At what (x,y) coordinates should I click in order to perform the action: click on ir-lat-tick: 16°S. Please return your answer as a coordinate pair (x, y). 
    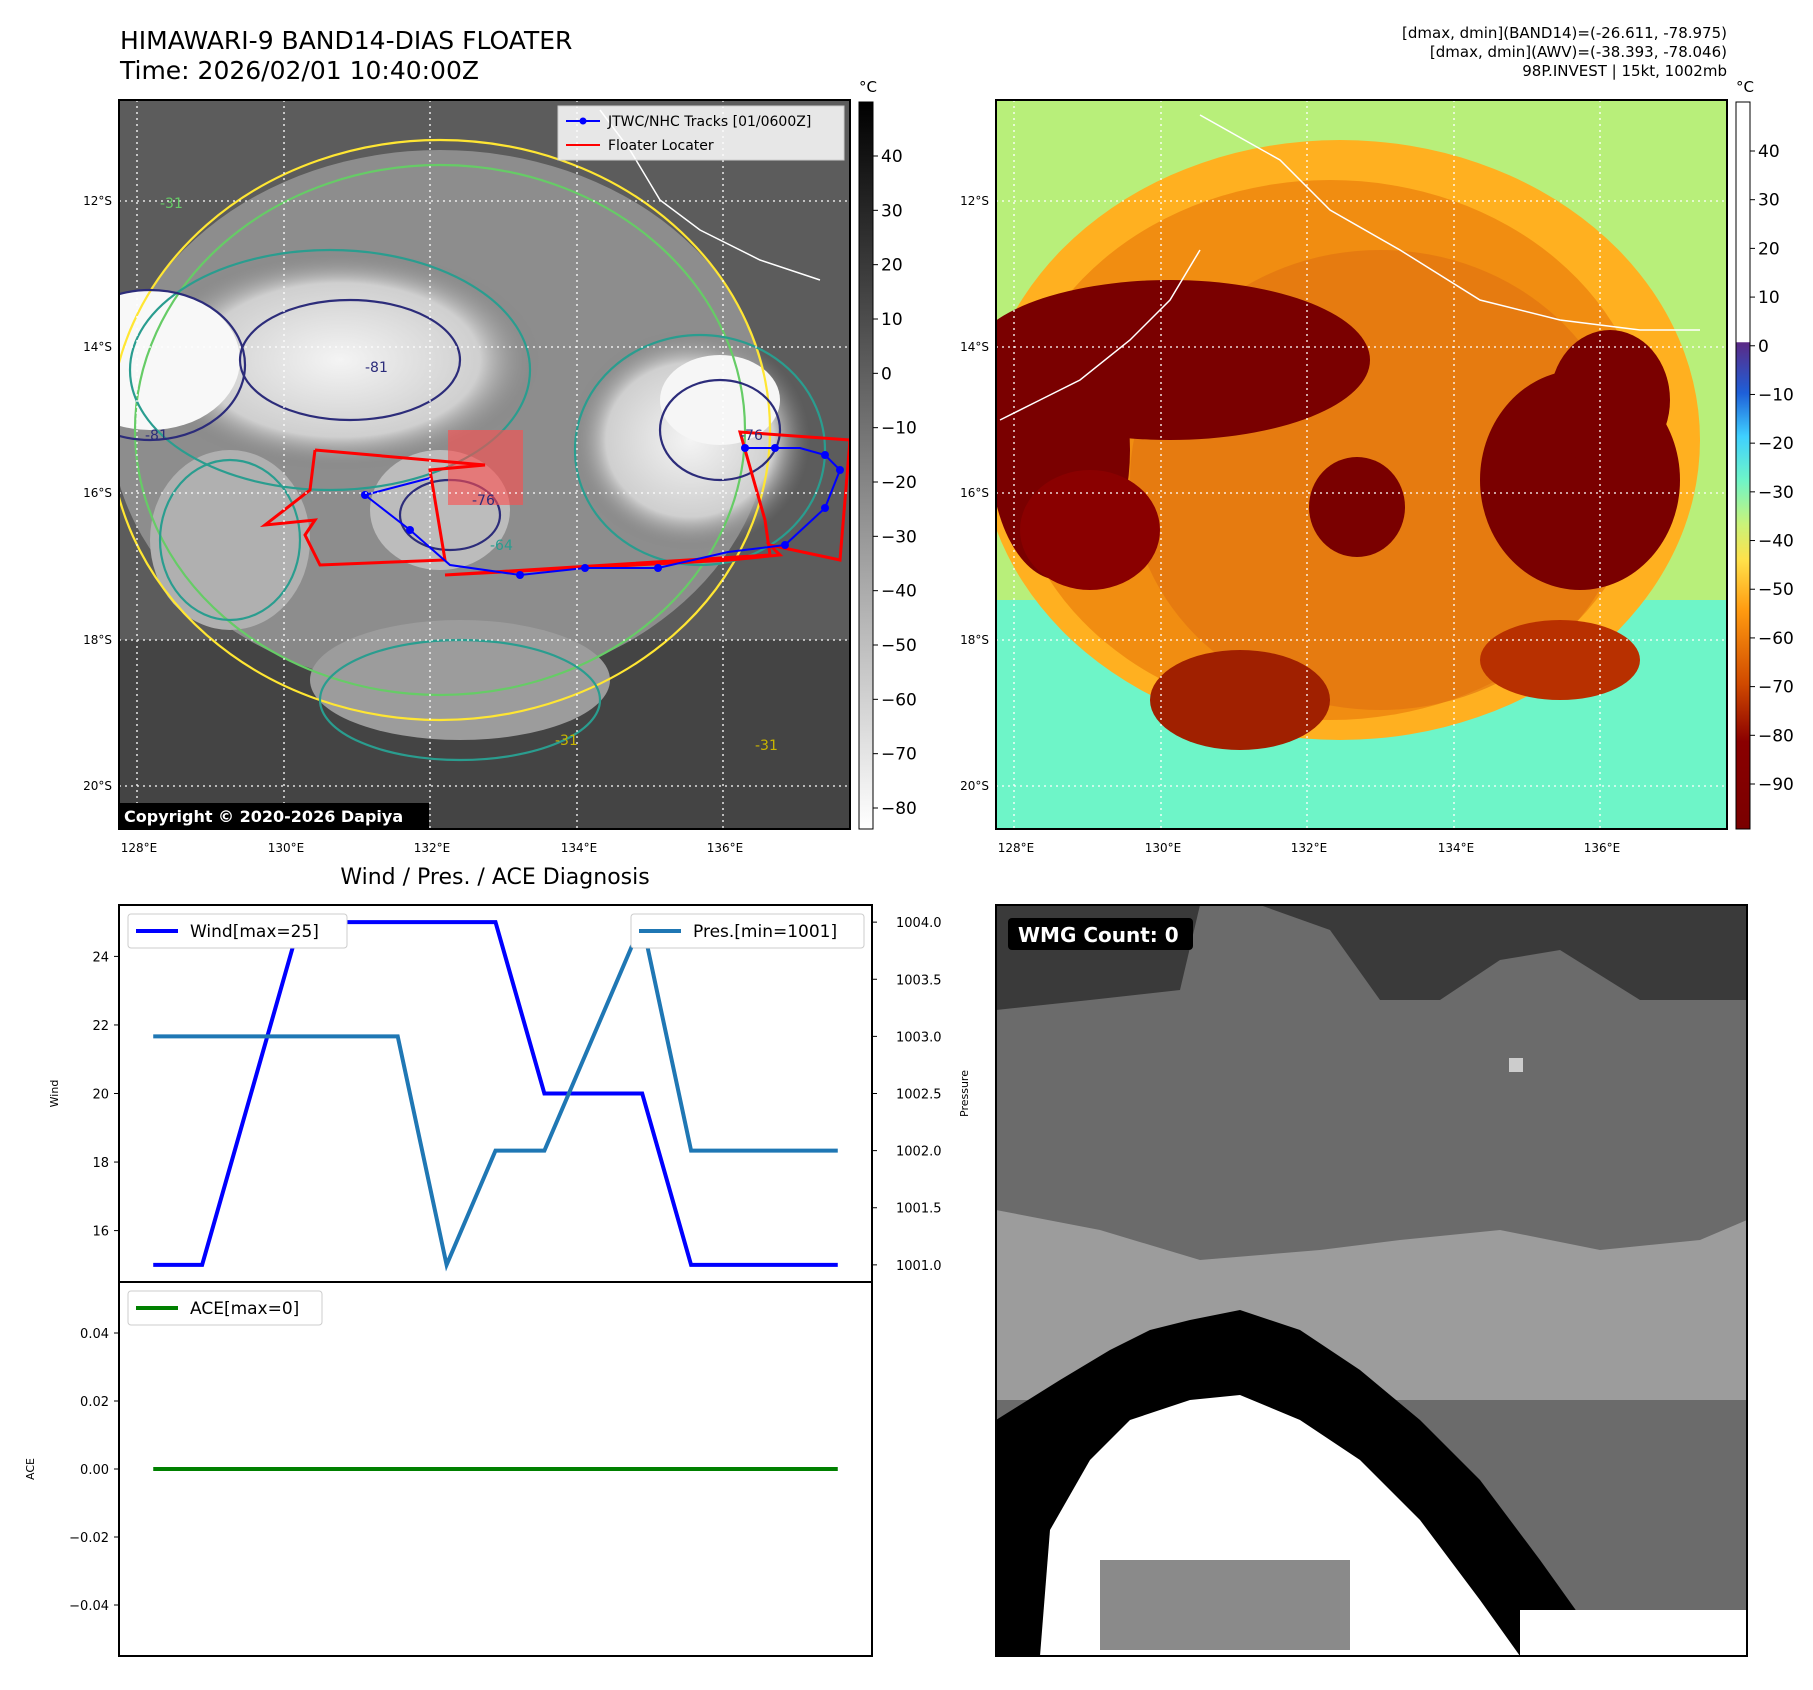
    Looking at the image, I should click on (97, 493).